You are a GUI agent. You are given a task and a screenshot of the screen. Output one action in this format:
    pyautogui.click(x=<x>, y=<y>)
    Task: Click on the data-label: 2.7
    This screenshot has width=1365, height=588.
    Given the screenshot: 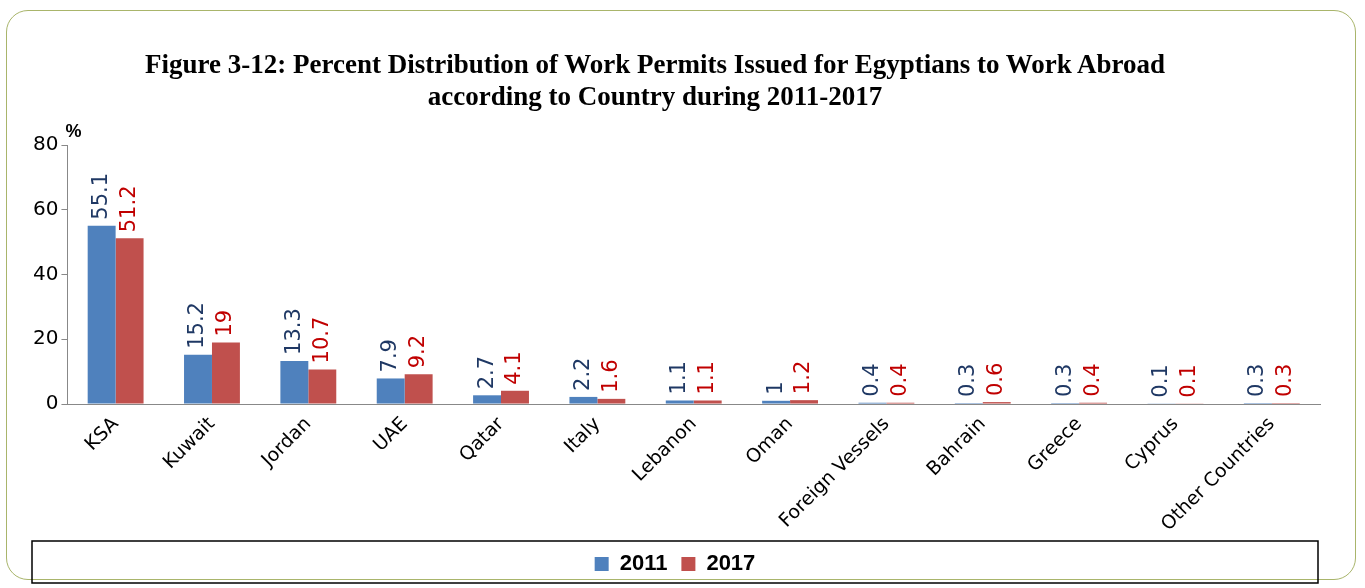 What is the action you would take?
    pyautogui.click(x=485, y=372)
    